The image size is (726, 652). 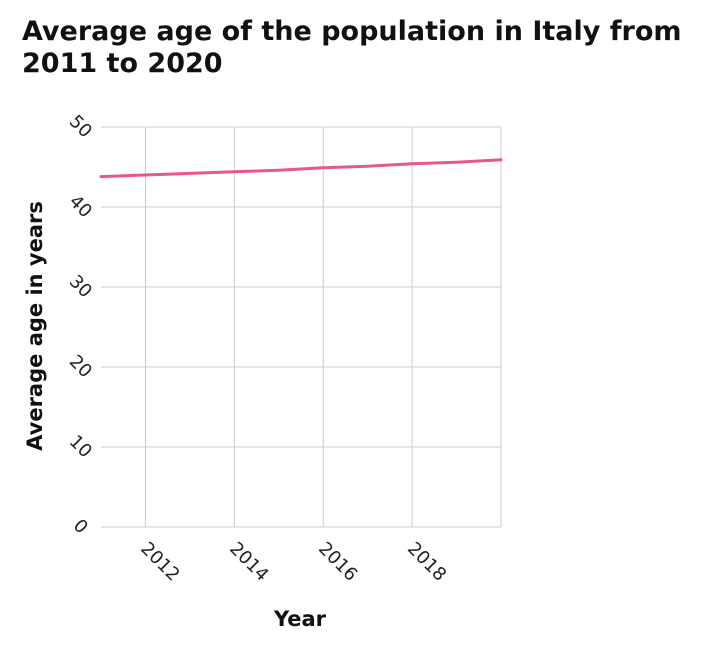 What do you see at coordinates (80, 324) in the screenshot?
I see `y-tick-labels: 0 10 20 30 40 50` at bounding box center [80, 324].